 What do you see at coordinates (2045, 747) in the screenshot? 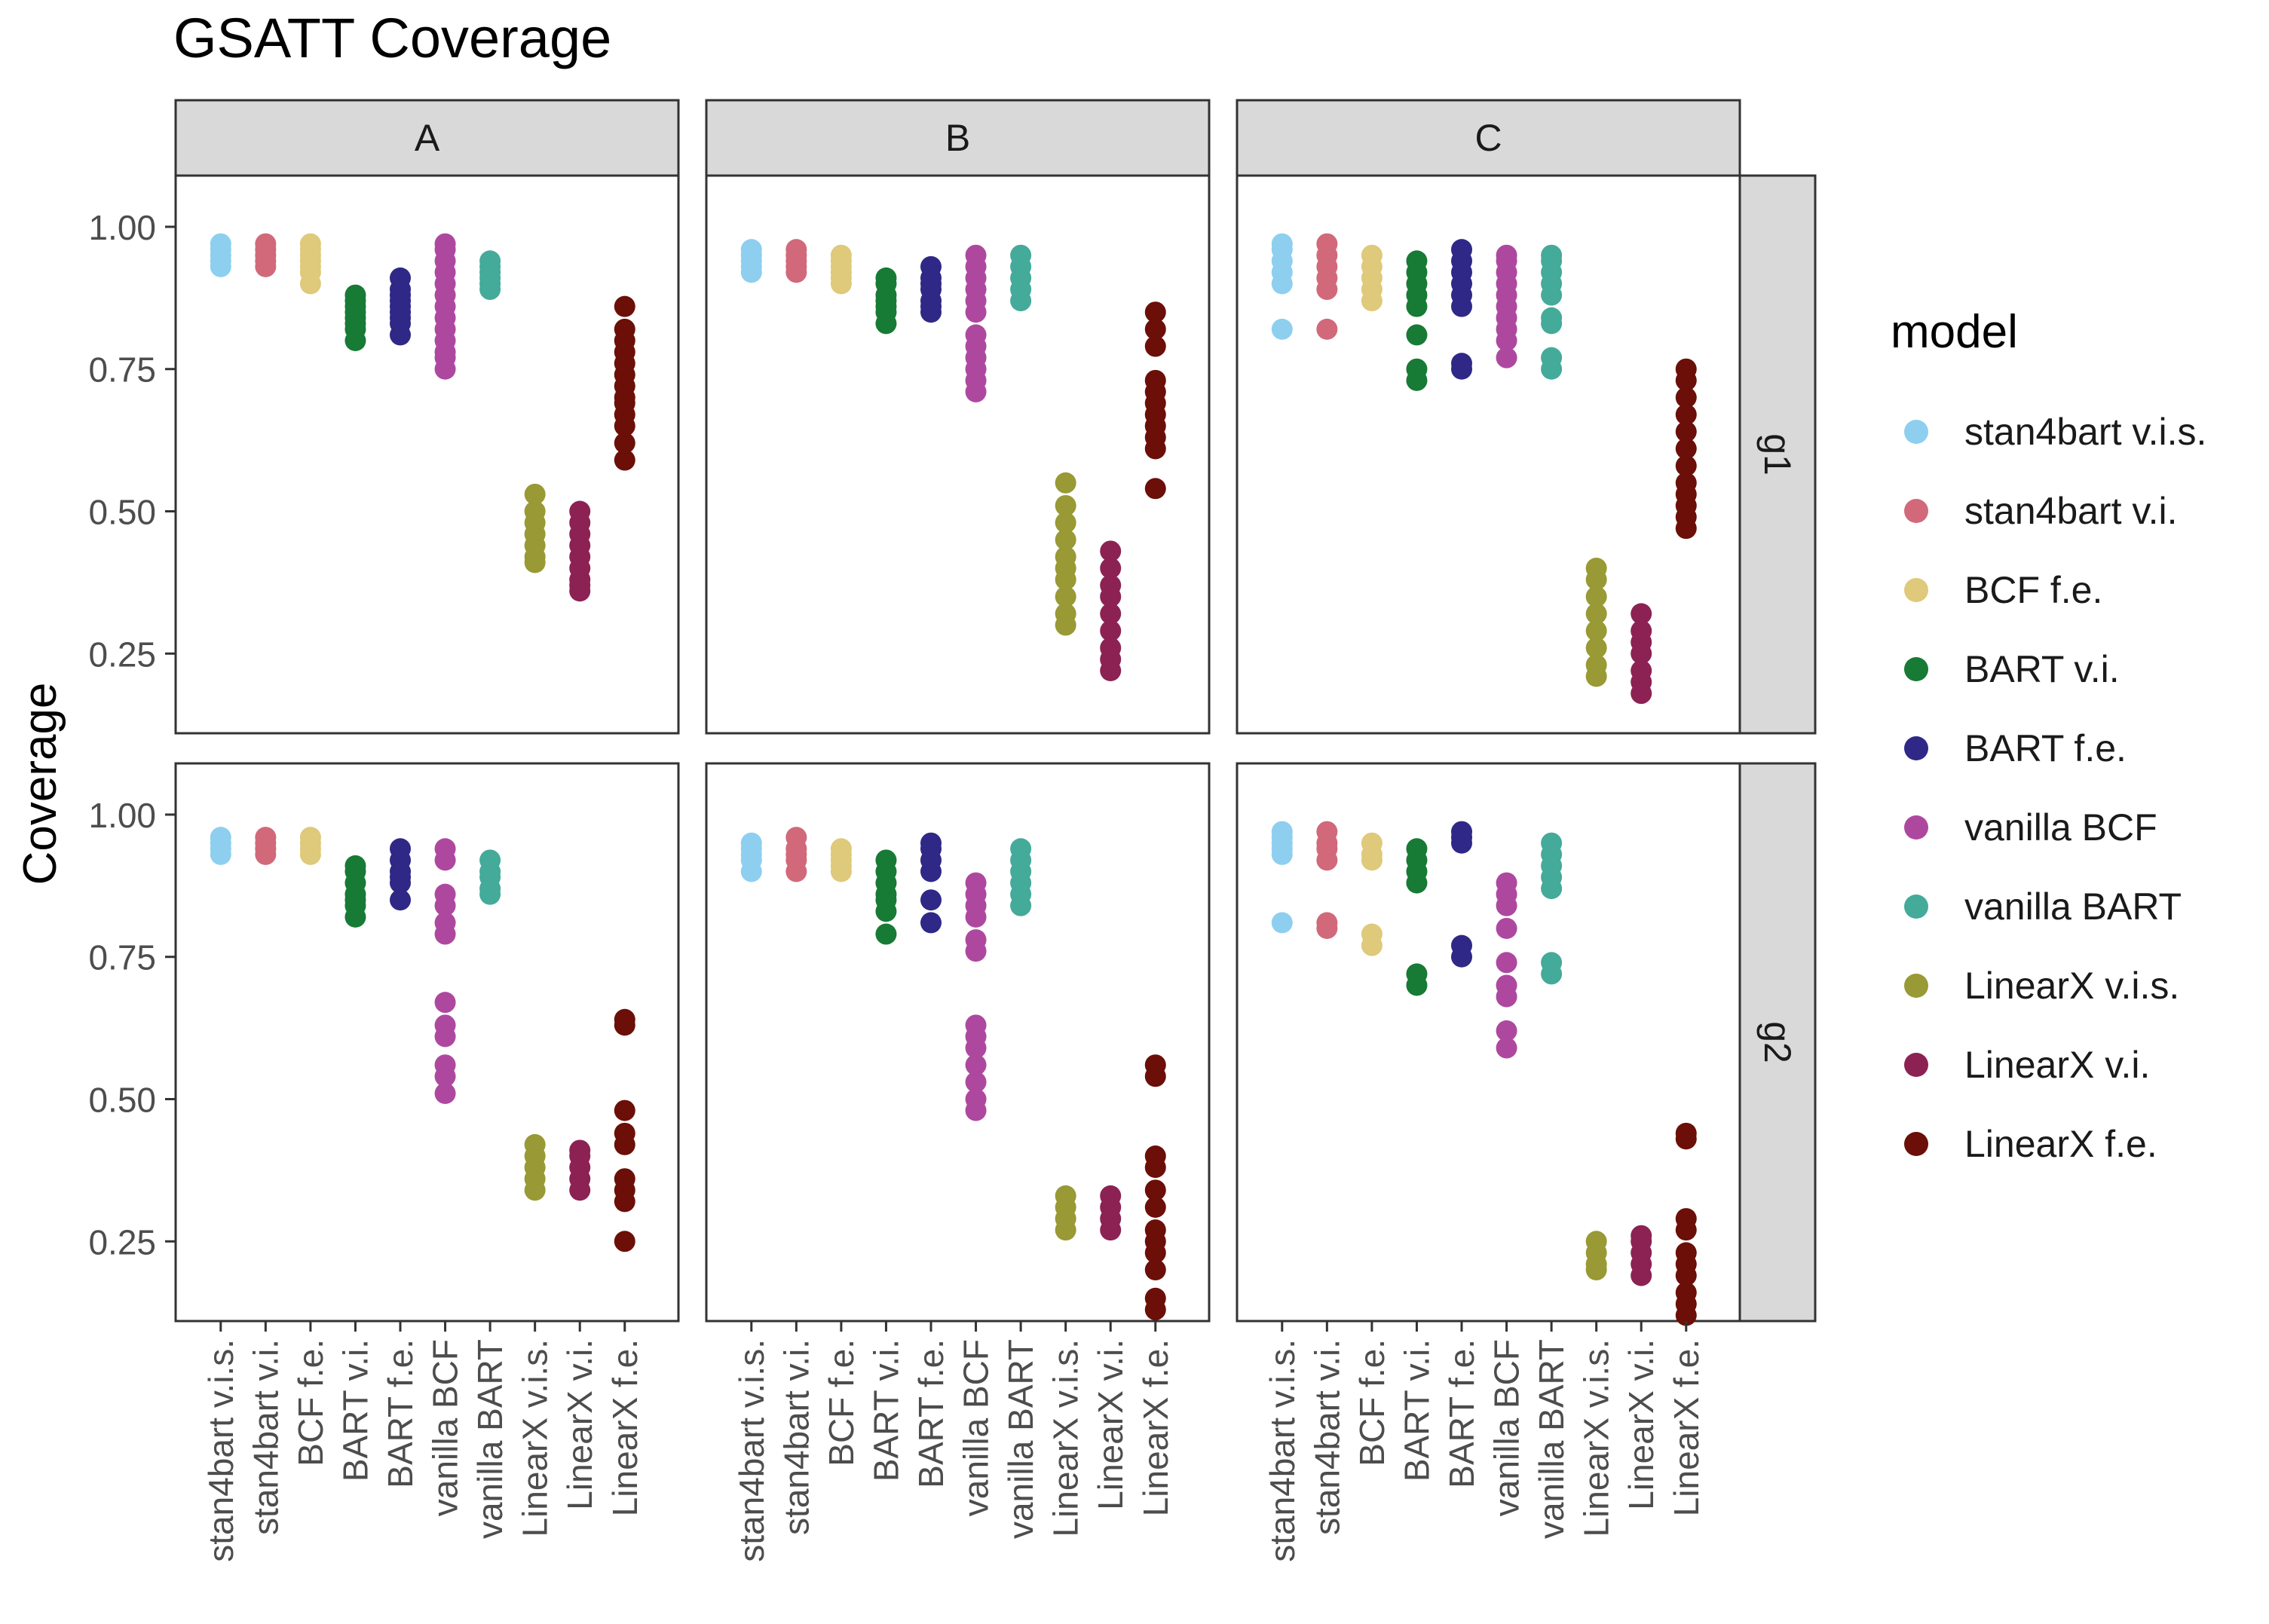
I see `legend-label: BART f.e.` at bounding box center [2045, 747].